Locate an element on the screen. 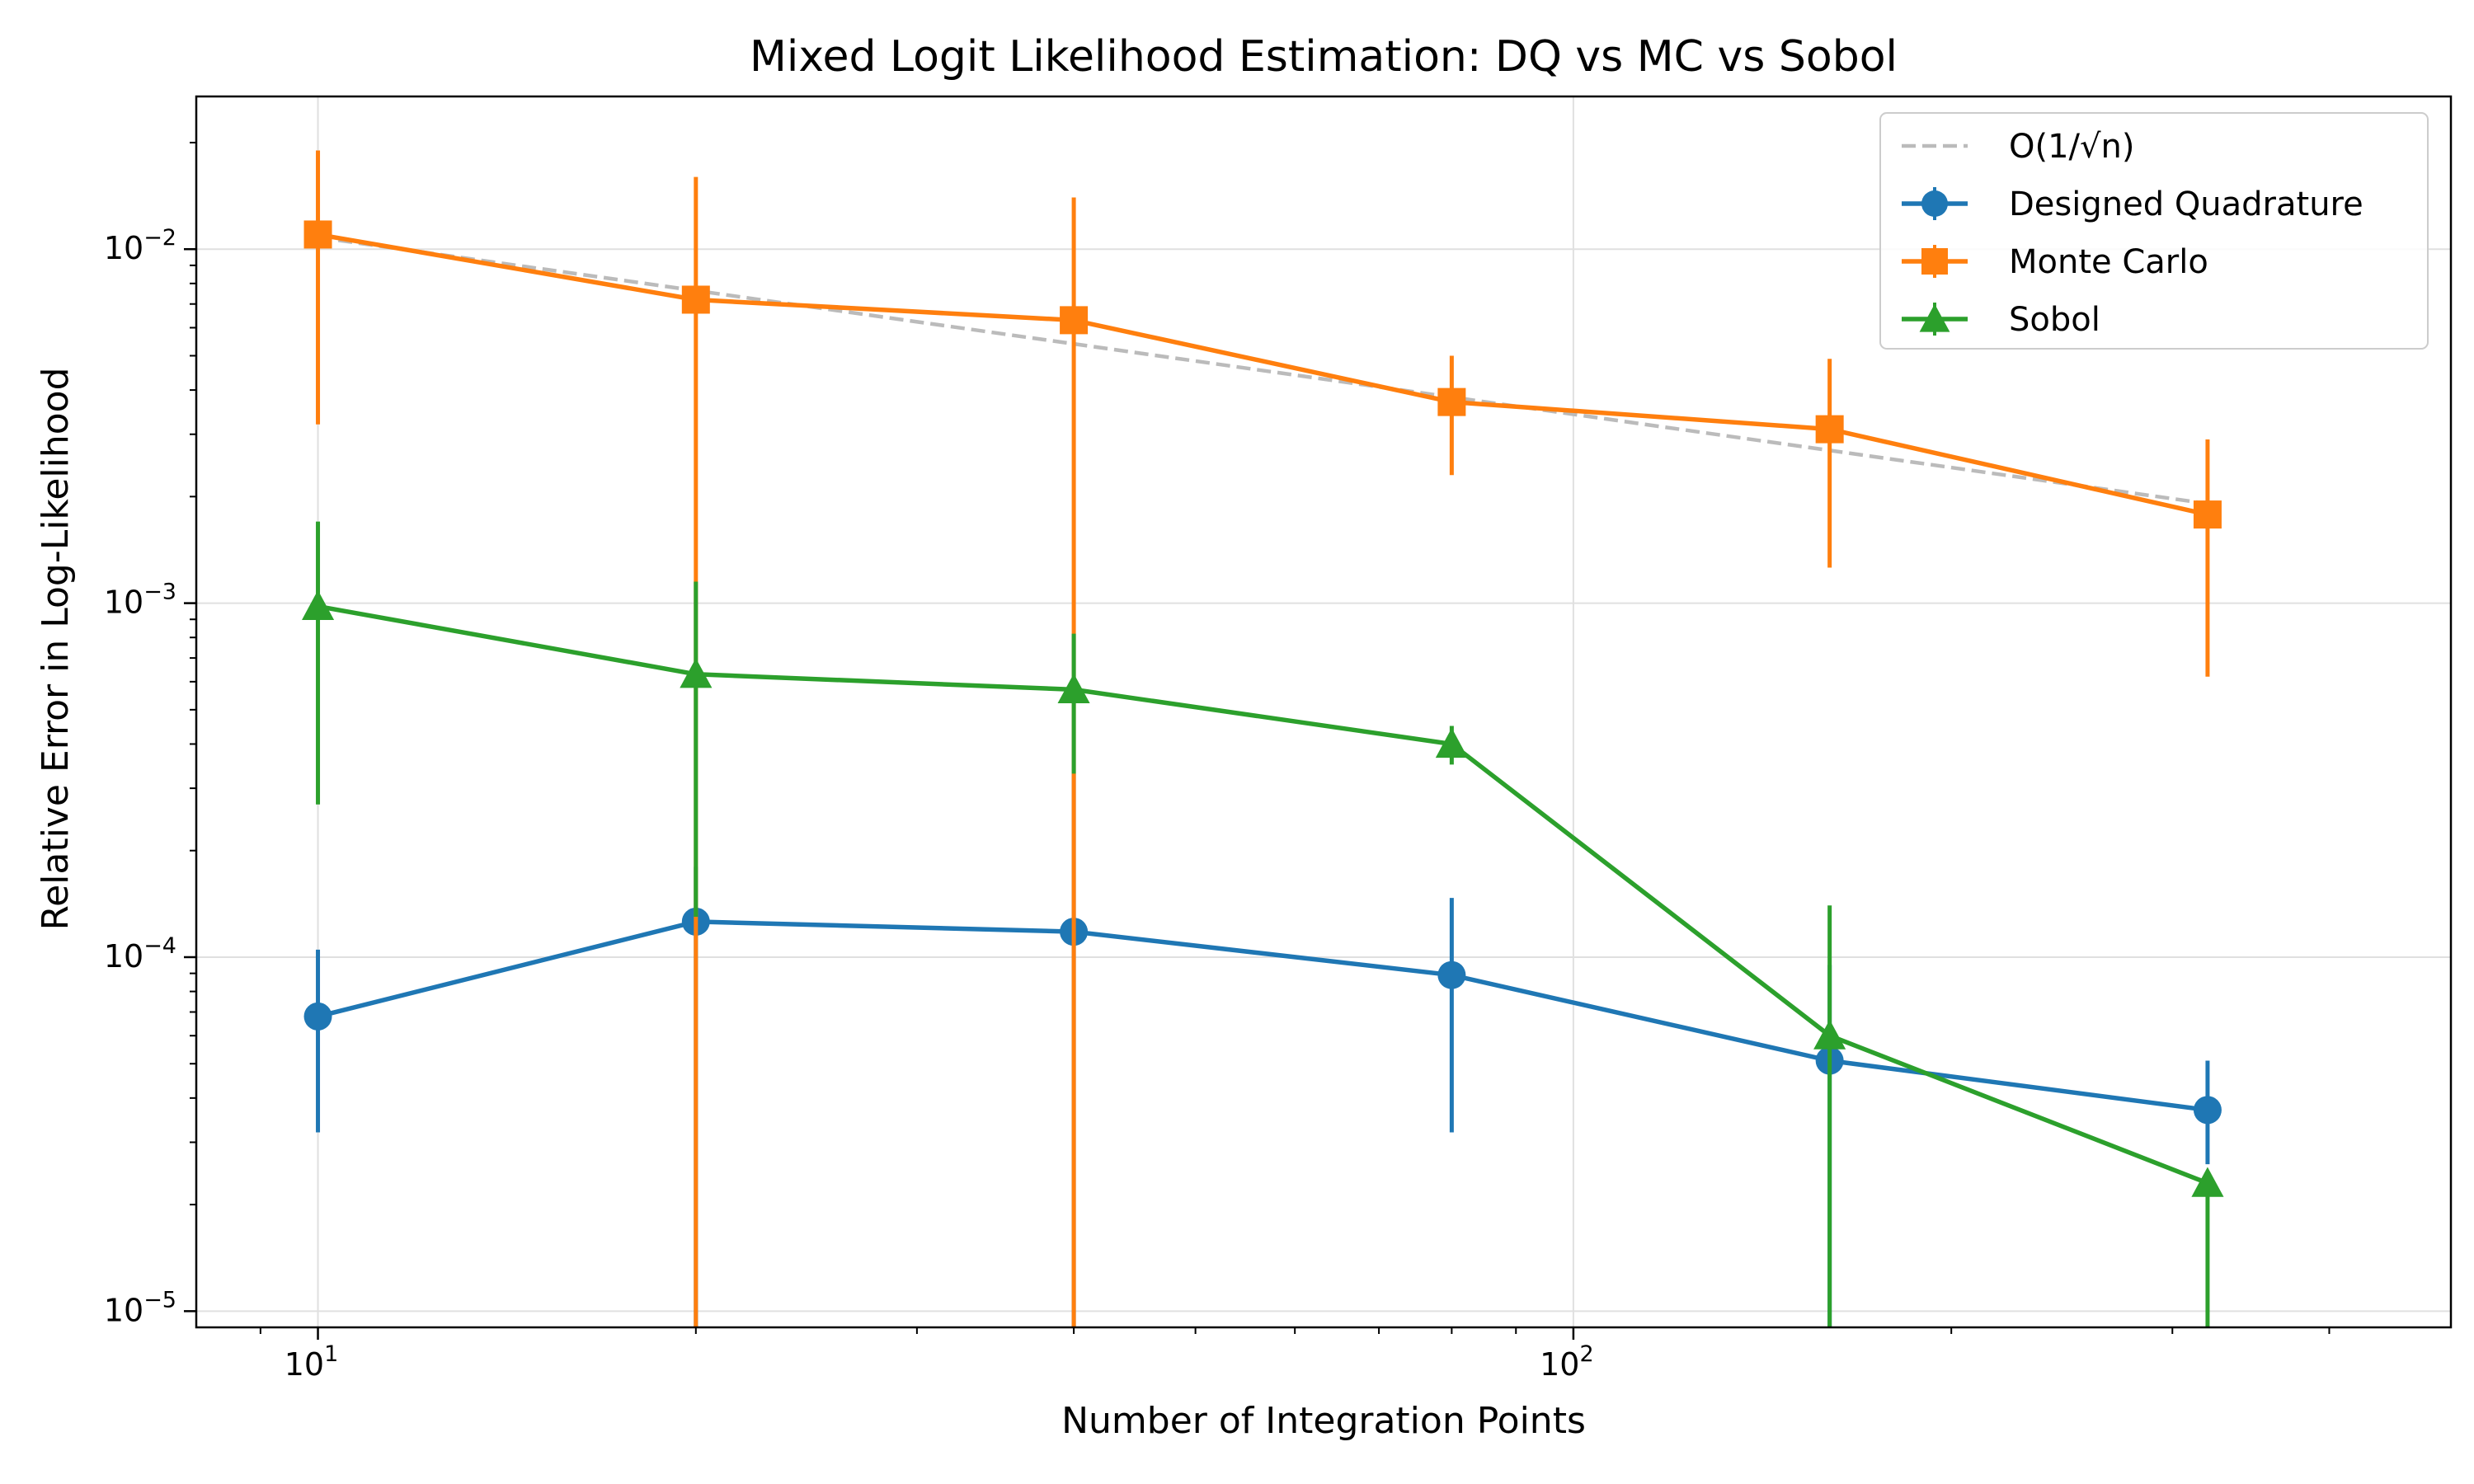 This screenshot has height=1484, width=2474. legend-box is located at coordinates (2154, 231).